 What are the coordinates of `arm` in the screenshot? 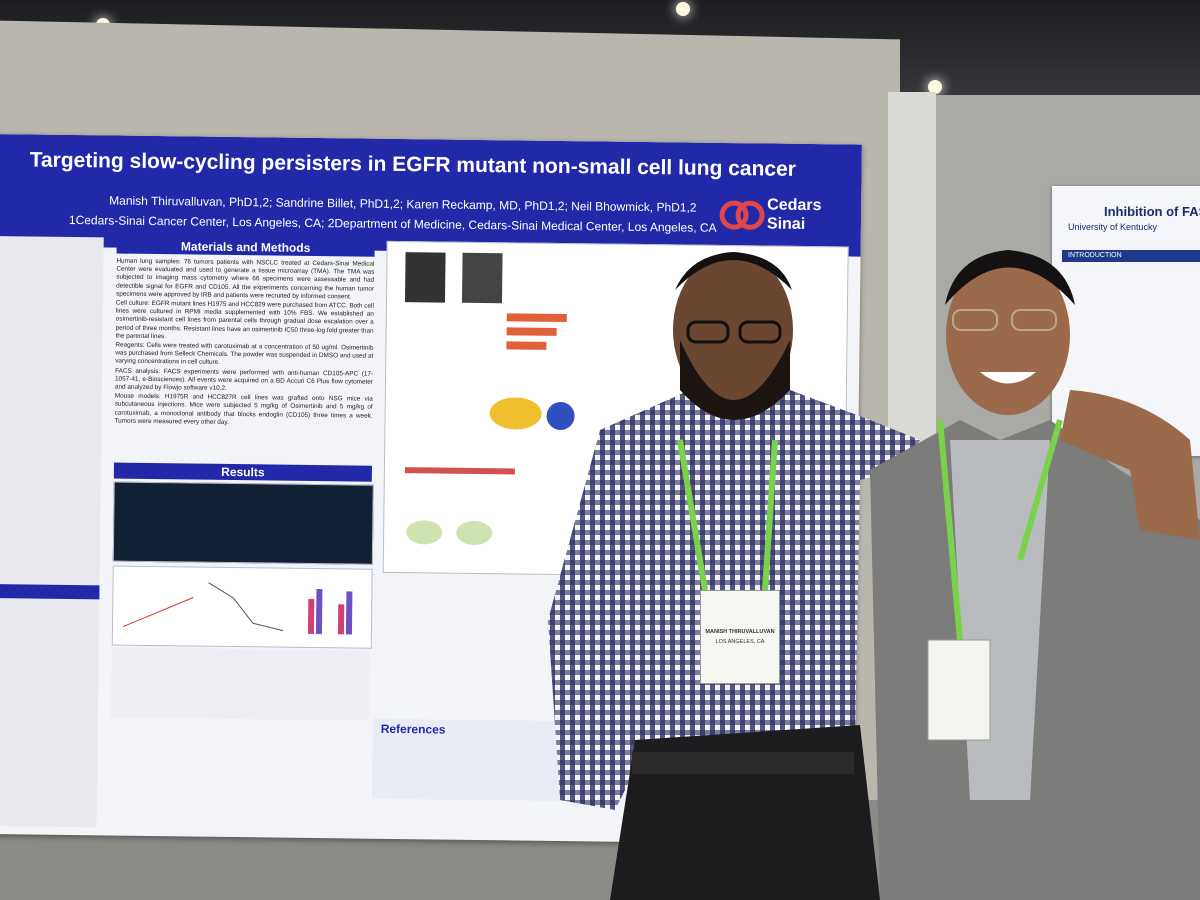 It's located at (1130, 465).